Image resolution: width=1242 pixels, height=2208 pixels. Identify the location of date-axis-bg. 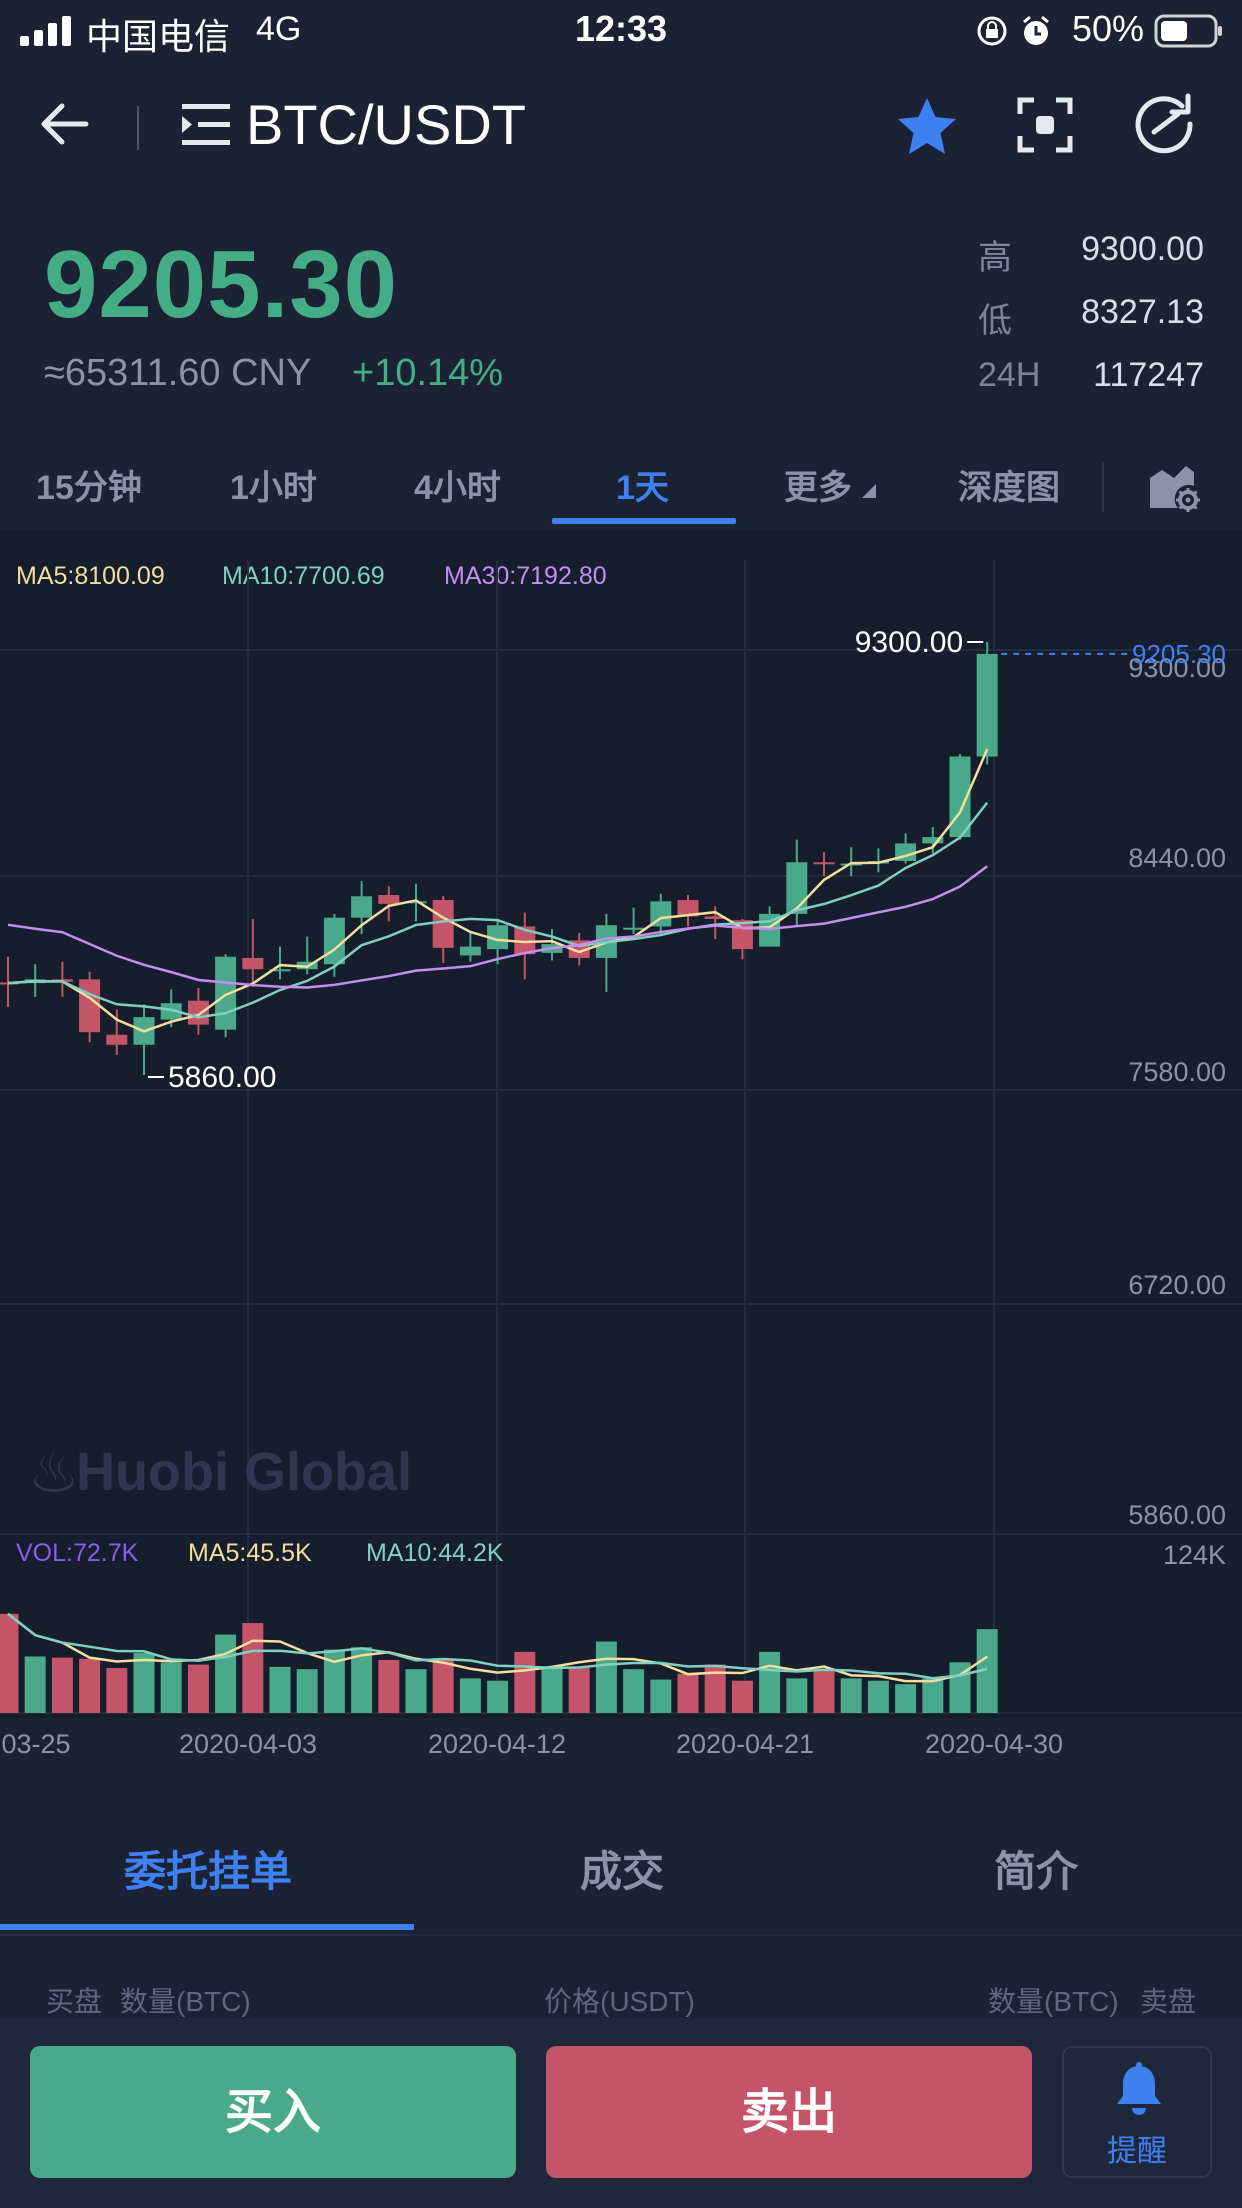
(621, 1746).